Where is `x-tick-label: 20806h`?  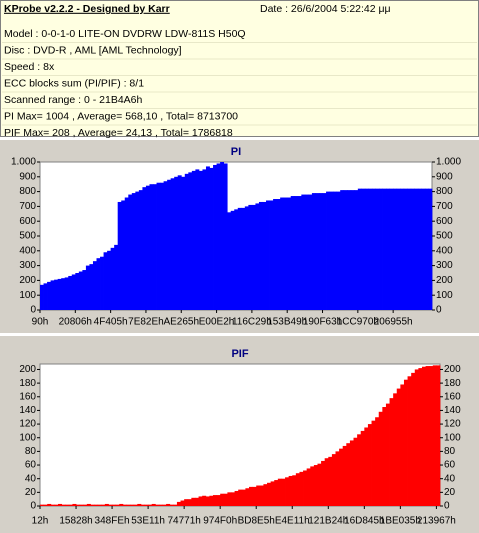
x-tick-label: 20806h is located at coordinates (75, 322).